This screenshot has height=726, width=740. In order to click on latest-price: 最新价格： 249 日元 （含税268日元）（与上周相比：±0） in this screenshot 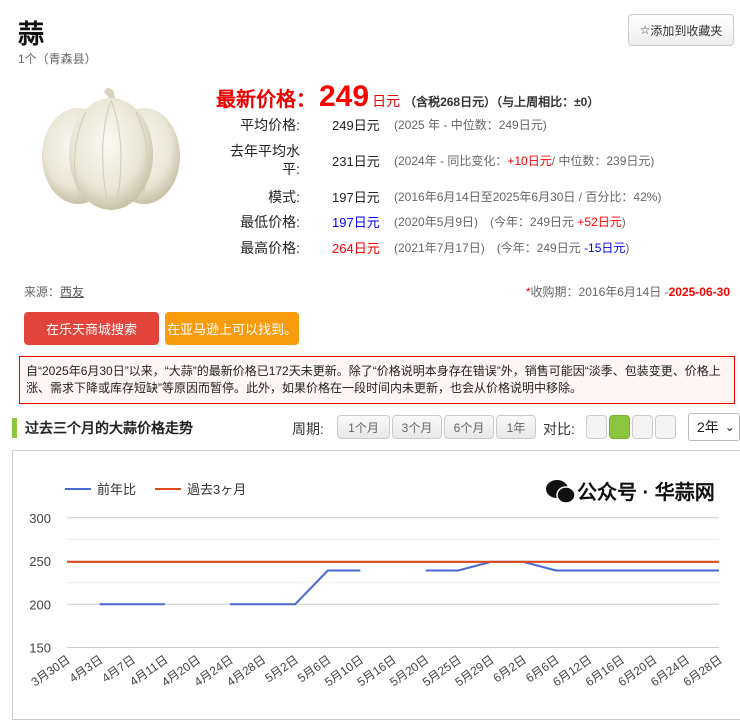, I will do `click(407, 97)`.